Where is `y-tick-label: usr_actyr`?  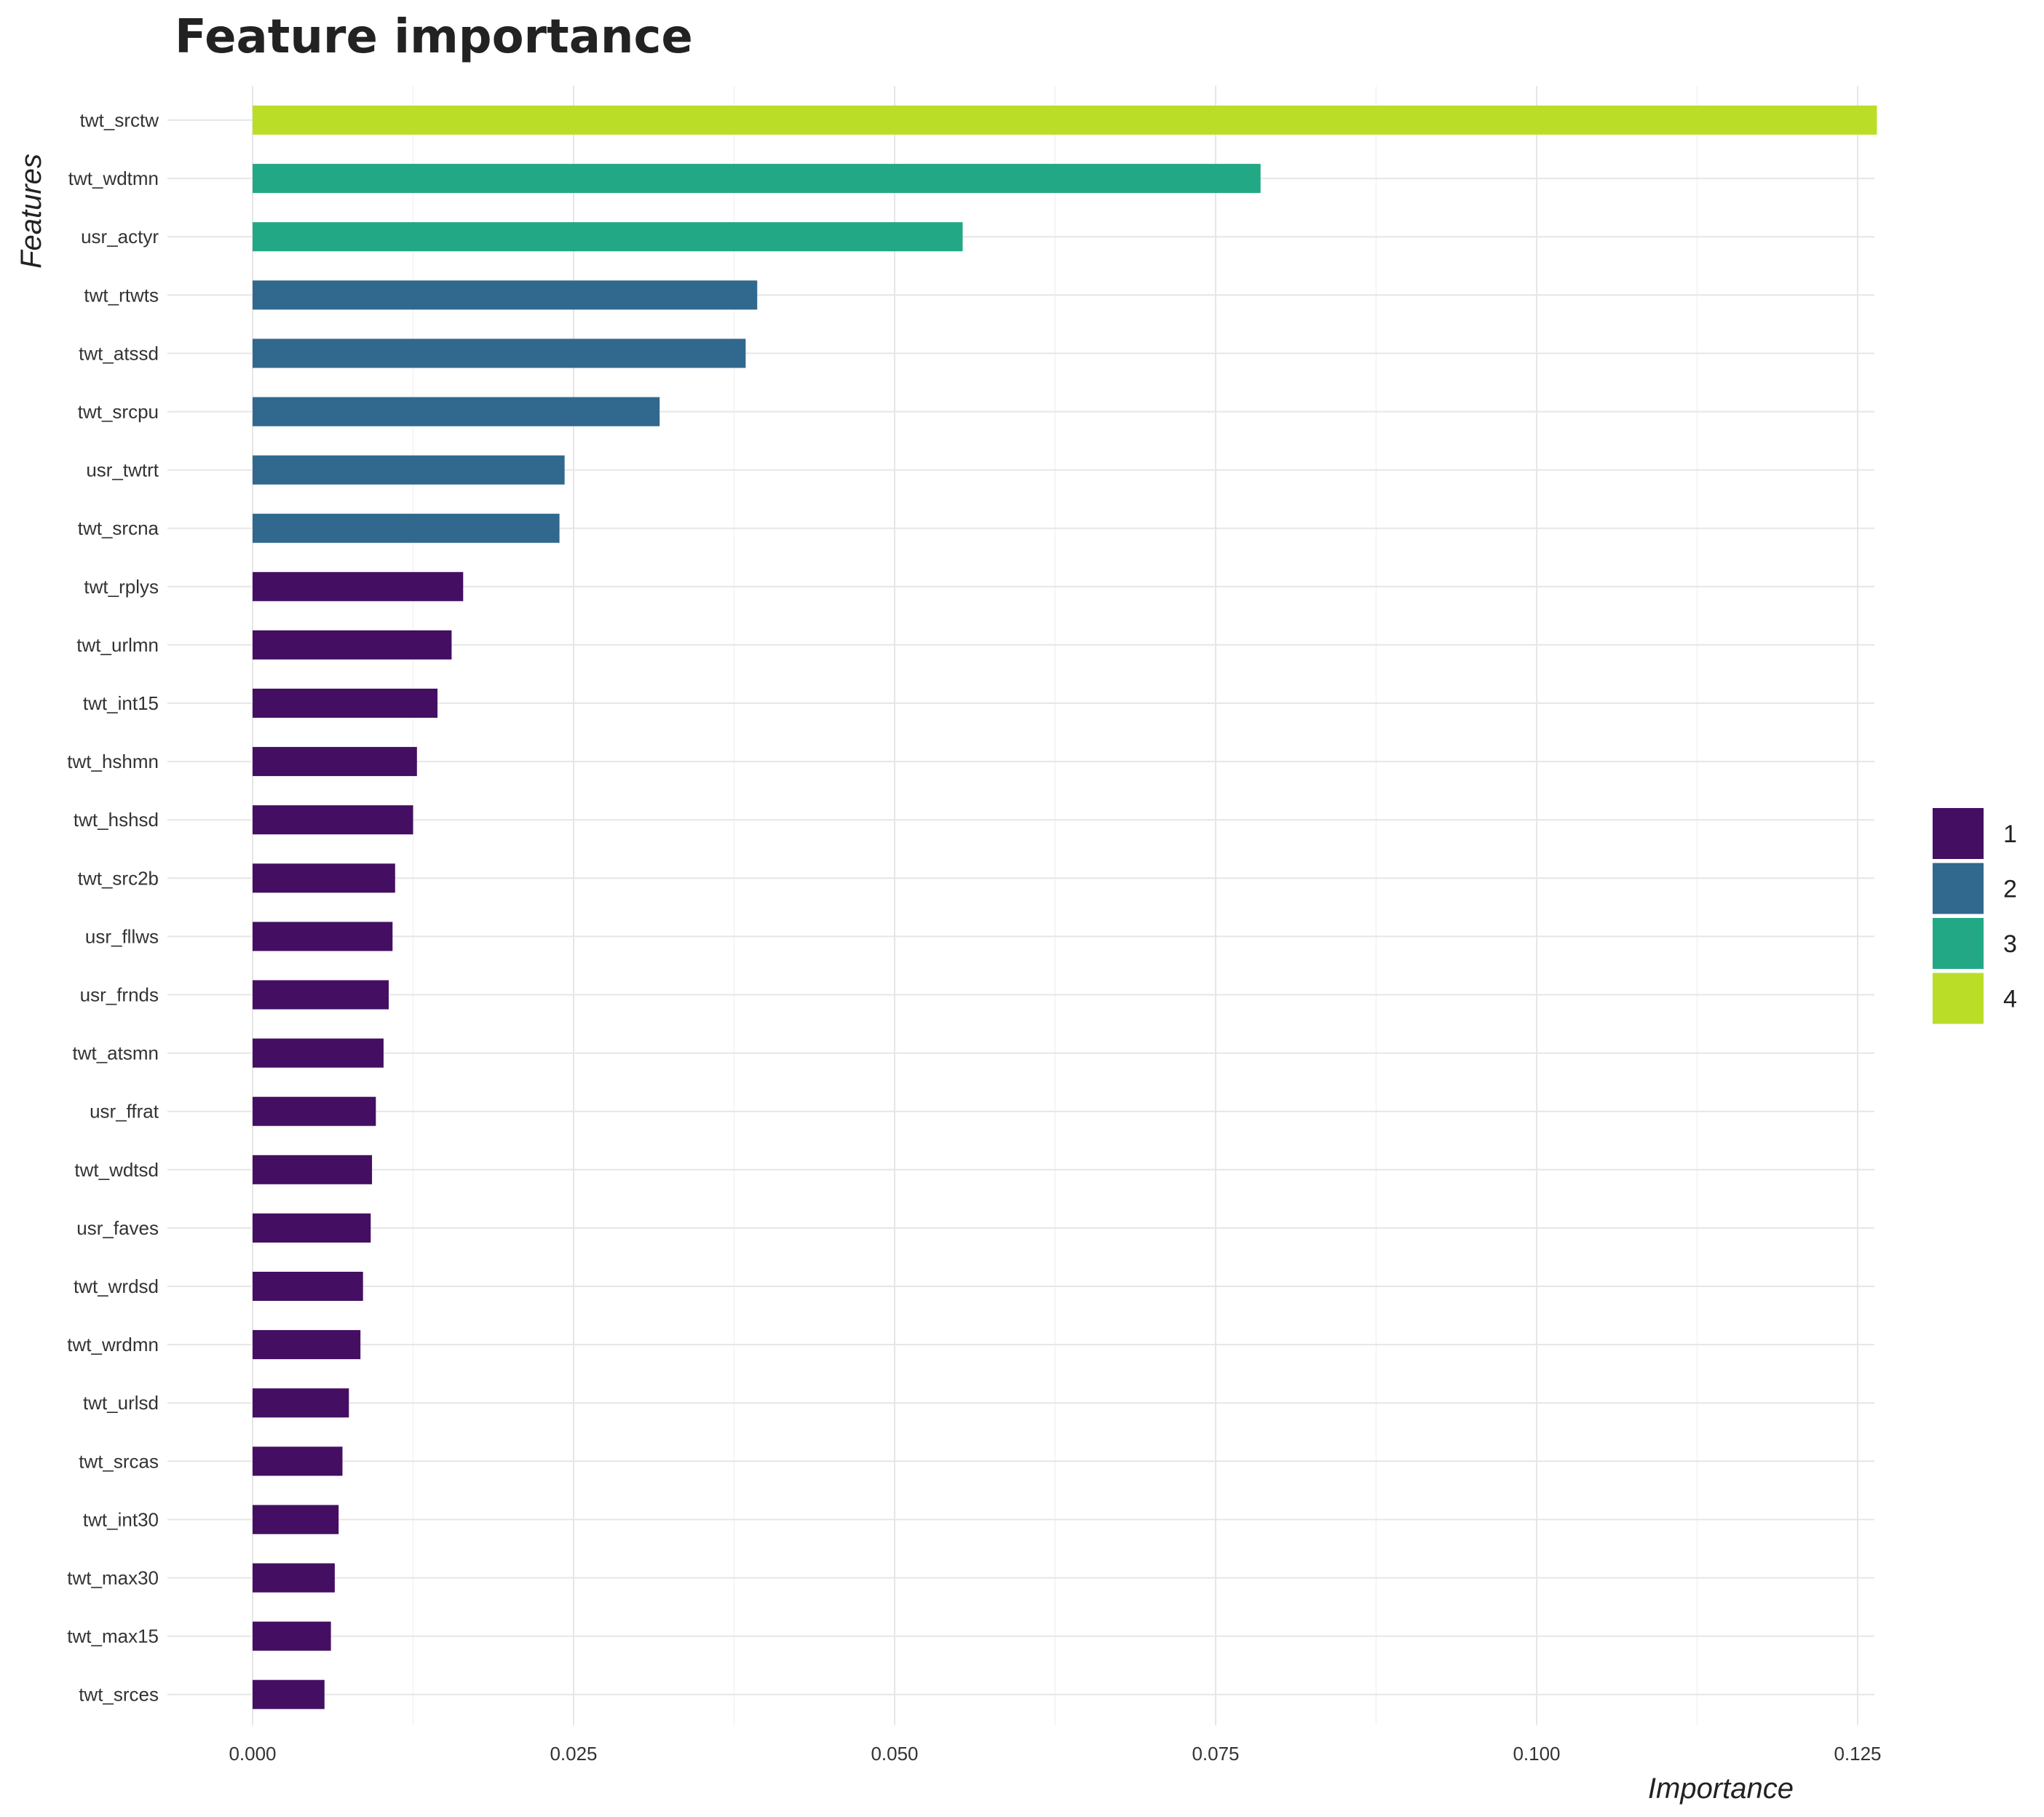 y-tick-label: usr_actyr is located at coordinates (120, 237).